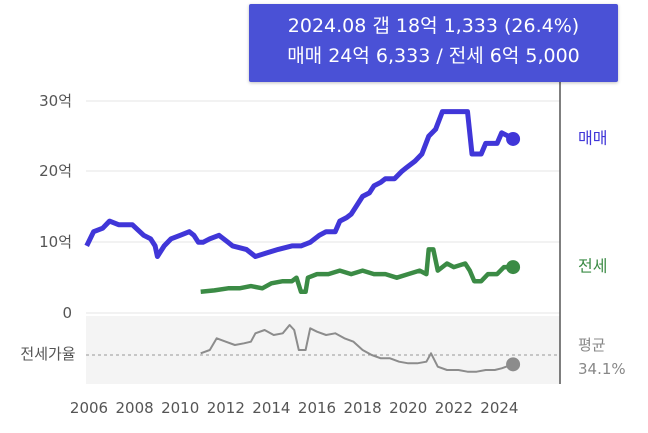 This screenshot has width=648, height=433. What do you see at coordinates (89, 408) in the screenshot?
I see `x-tick-label: 2006` at bounding box center [89, 408].